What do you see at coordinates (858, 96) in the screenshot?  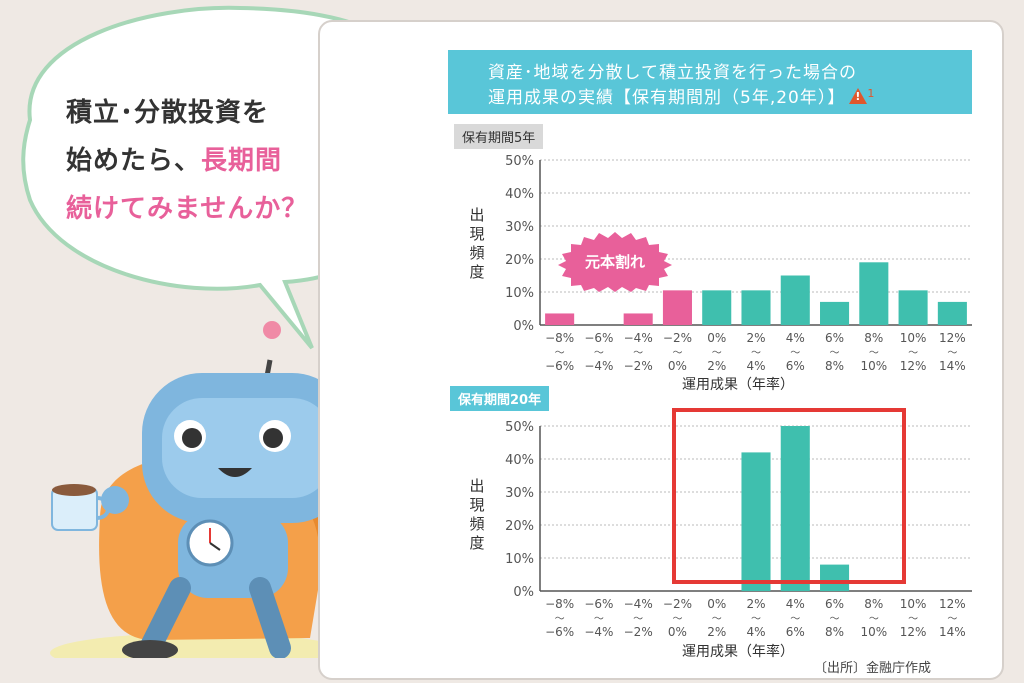 I see `warning-icon: !` at bounding box center [858, 96].